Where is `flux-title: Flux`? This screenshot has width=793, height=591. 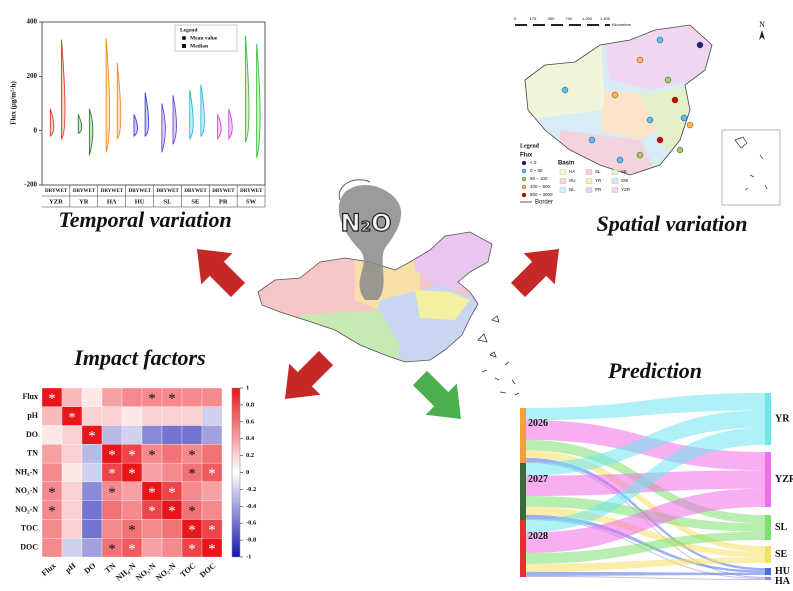 flux-title: Flux is located at coordinates (526, 156).